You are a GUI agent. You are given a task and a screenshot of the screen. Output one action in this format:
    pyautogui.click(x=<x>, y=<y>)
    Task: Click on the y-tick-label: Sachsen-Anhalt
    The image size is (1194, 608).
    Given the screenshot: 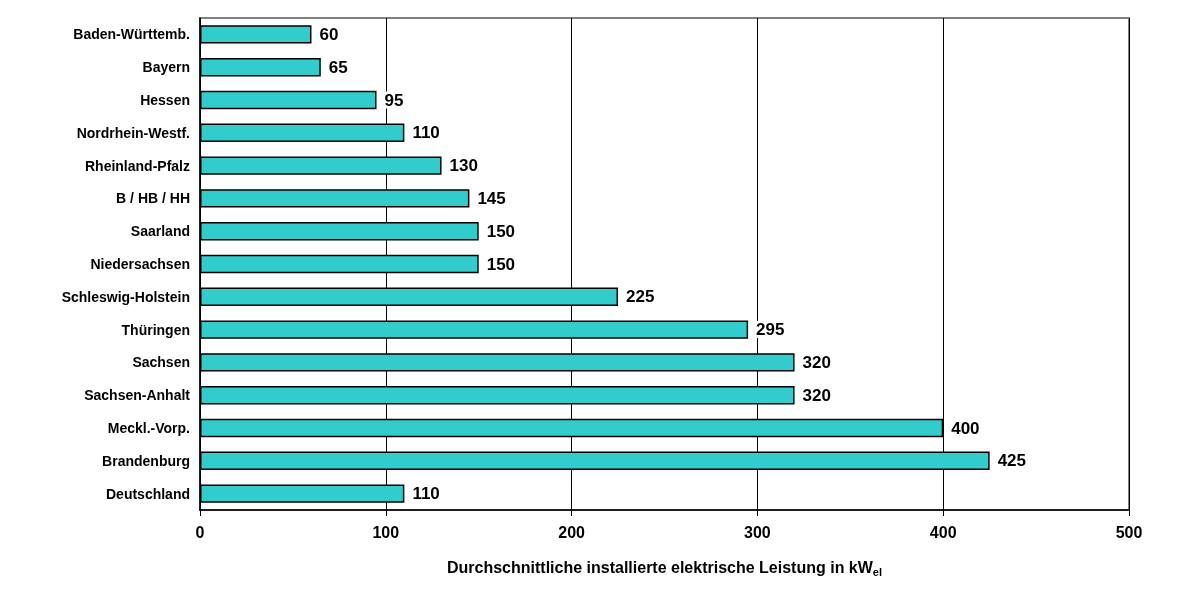 What is the action you would take?
    pyautogui.click(x=137, y=395)
    